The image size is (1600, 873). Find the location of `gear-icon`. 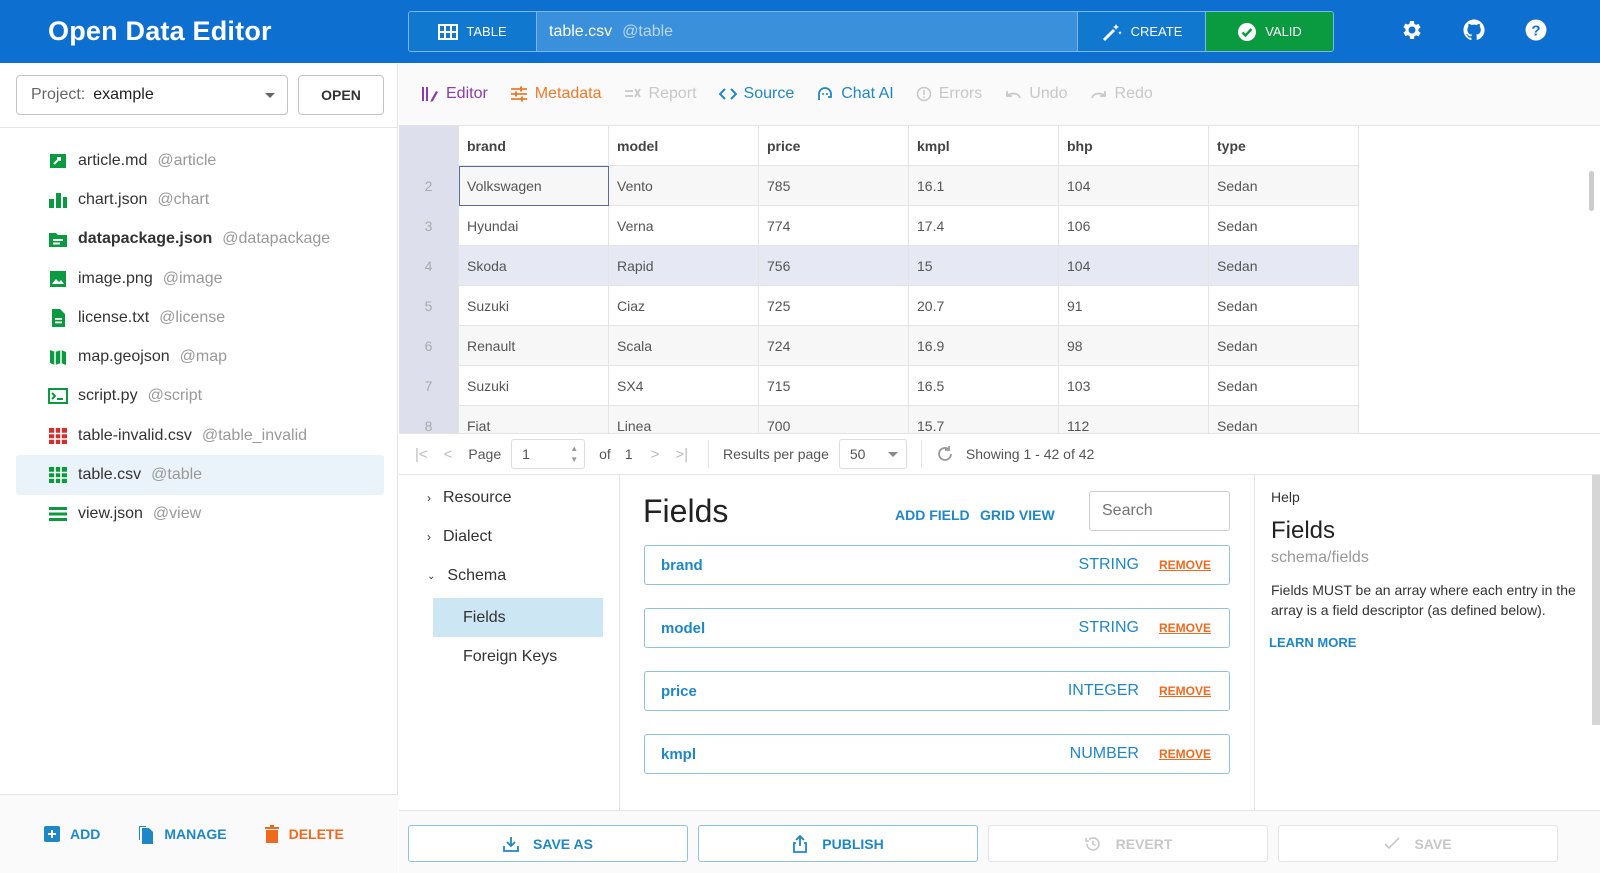

gear-icon is located at coordinates (1412, 30).